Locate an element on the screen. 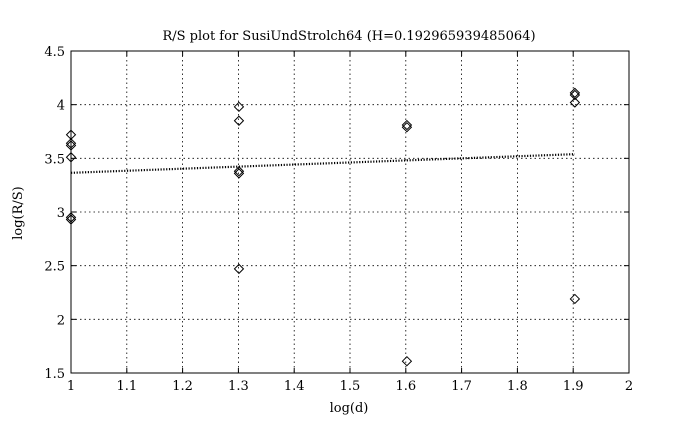 Image resolution: width=678 pixels, height=430 pixels. y-tick-label: 4.5 is located at coordinates (54, 52).